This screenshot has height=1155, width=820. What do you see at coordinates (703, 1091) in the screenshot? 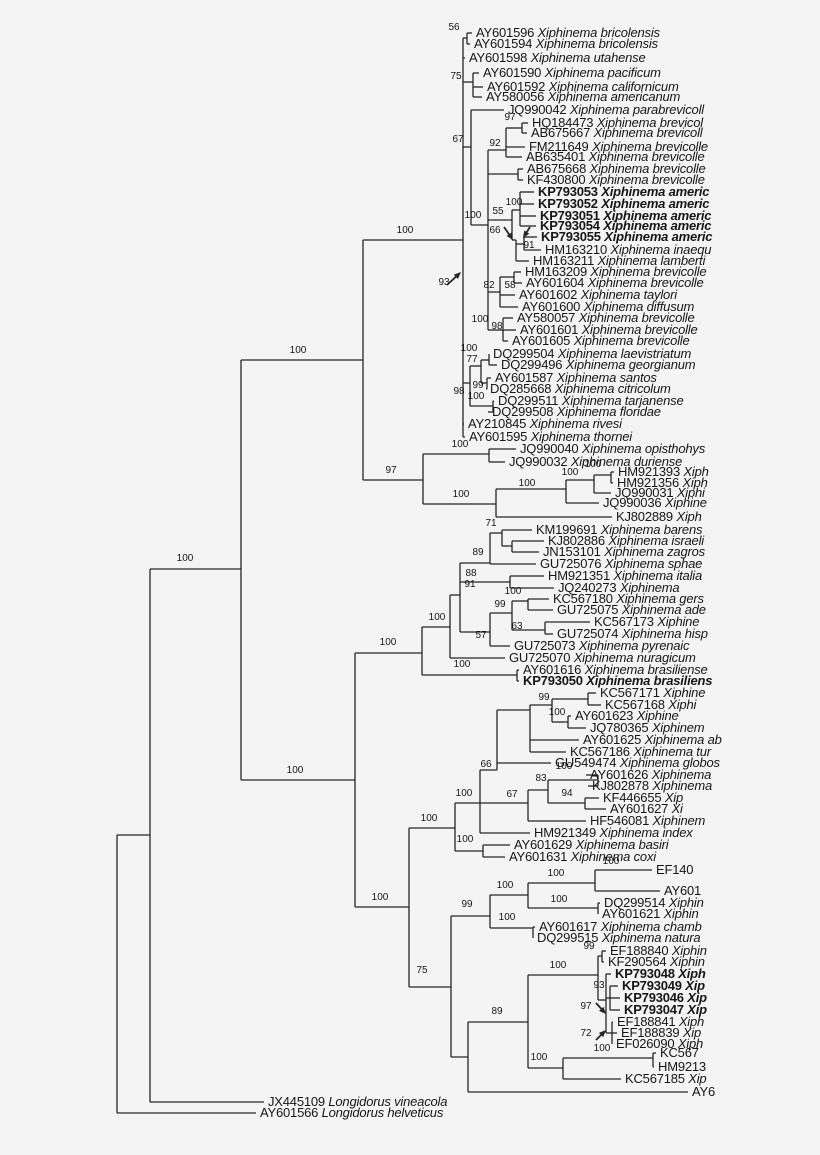
I see `leaf-label: AY6` at bounding box center [703, 1091].